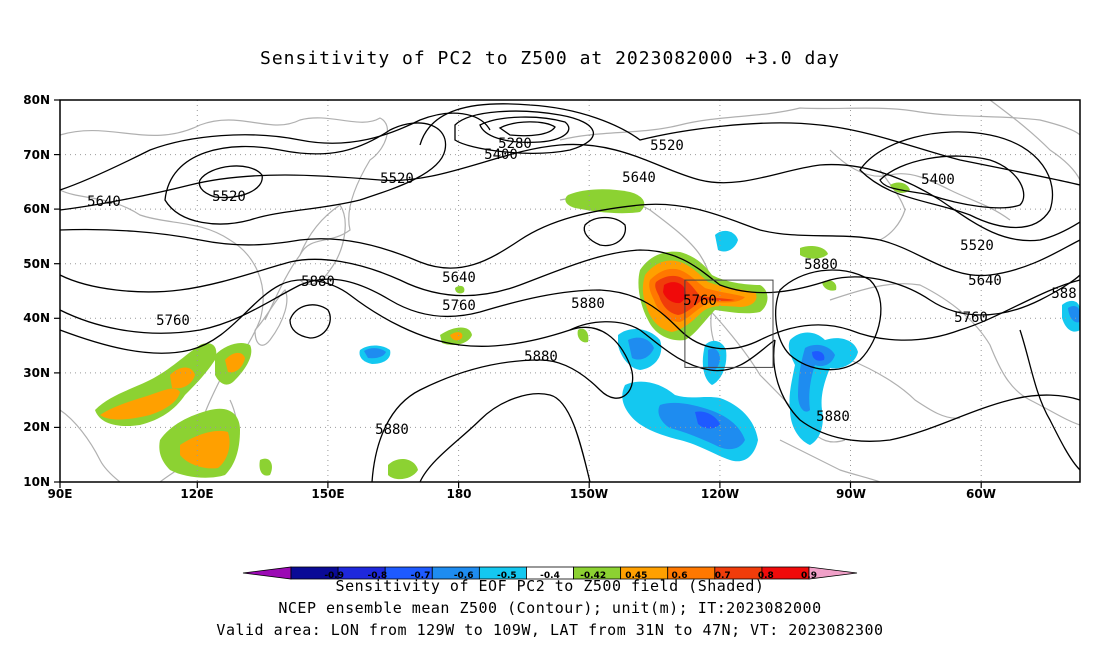 The width and height of the screenshot is (1100, 650). What do you see at coordinates (421, 576) in the screenshot?
I see `colorbar-tick-label: -0.7` at bounding box center [421, 576].